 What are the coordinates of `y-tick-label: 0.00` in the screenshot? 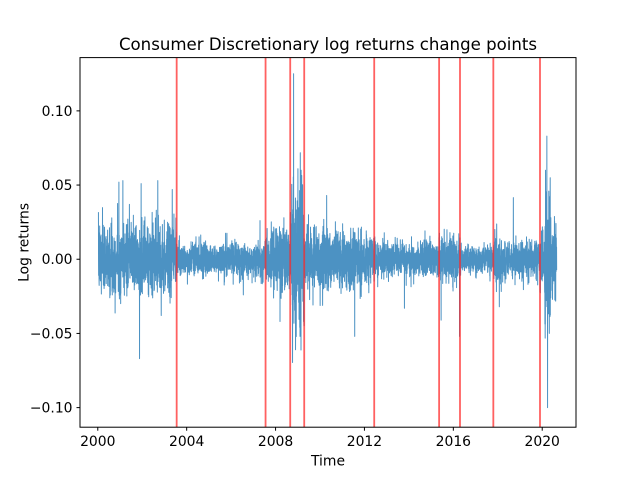 It's located at (57, 260).